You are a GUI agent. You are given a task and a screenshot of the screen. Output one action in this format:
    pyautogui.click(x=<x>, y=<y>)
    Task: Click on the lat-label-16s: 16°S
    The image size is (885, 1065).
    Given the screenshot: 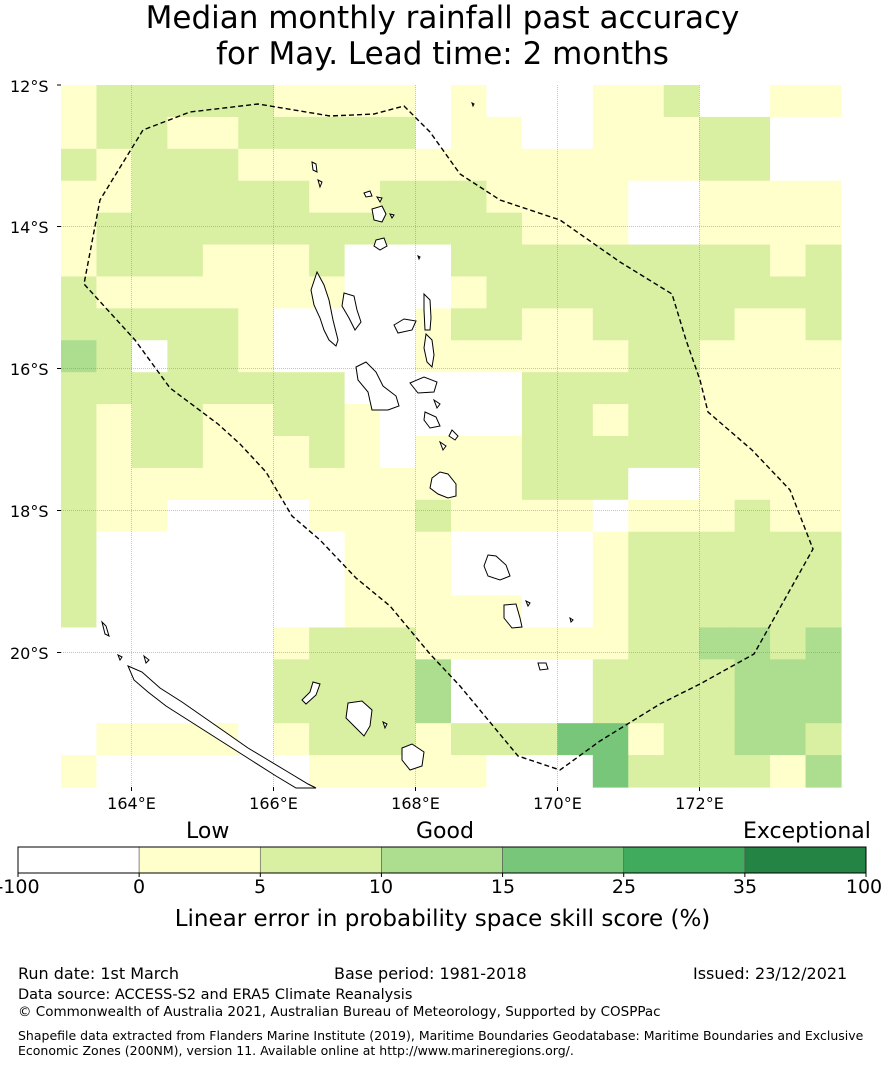 What is the action you would take?
    pyautogui.click(x=29, y=369)
    